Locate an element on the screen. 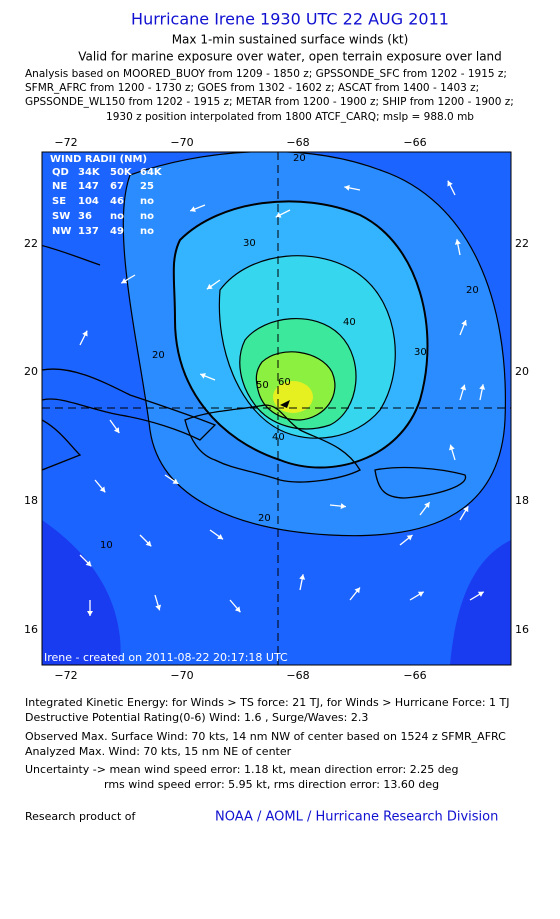 The image size is (560, 919). contour-label: 60 is located at coordinates (284, 382).